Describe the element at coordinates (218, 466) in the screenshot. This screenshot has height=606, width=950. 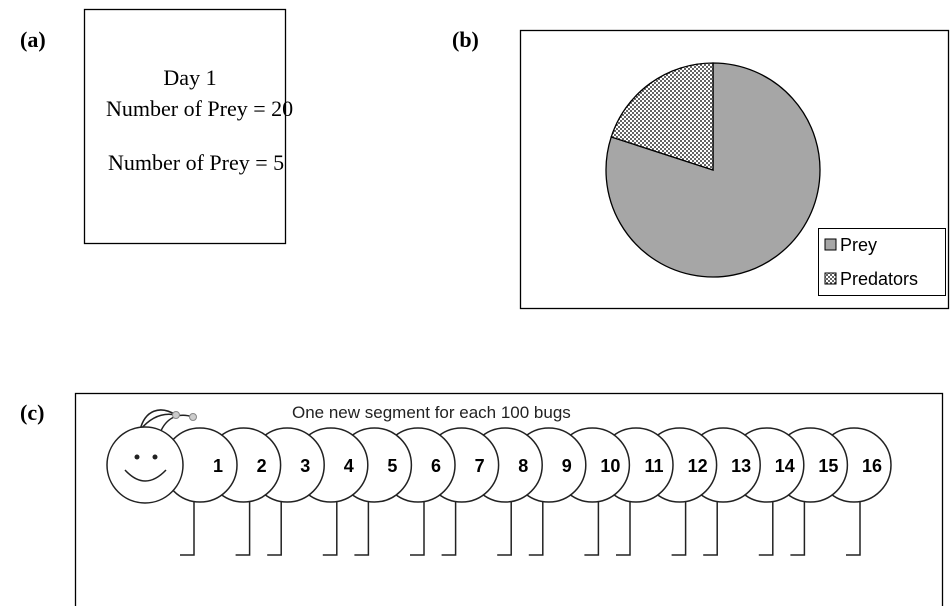
I see `segment-number: 1` at that location.